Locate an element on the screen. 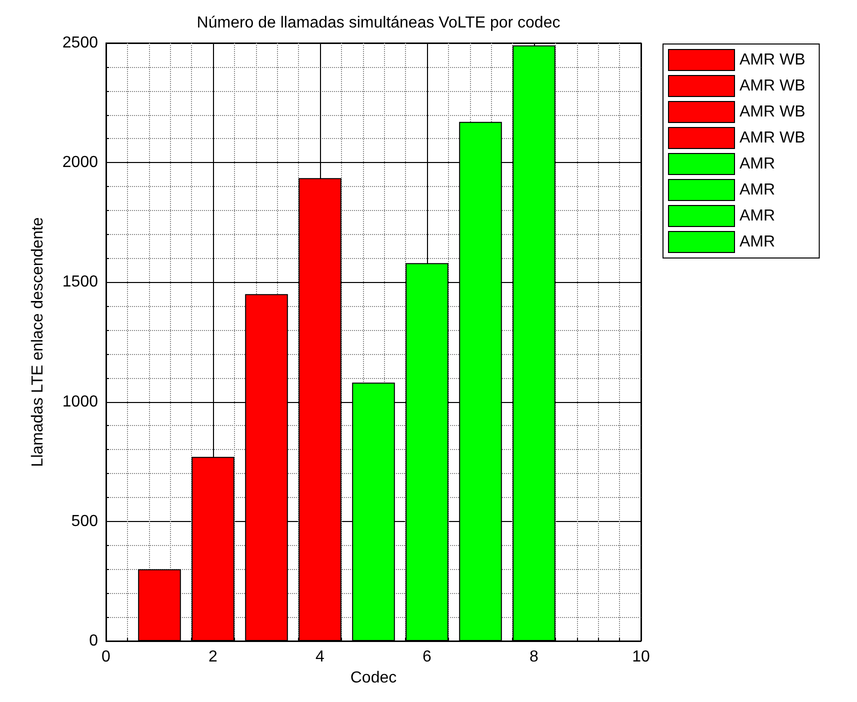  x-tick-label: 4 is located at coordinates (320, 657).